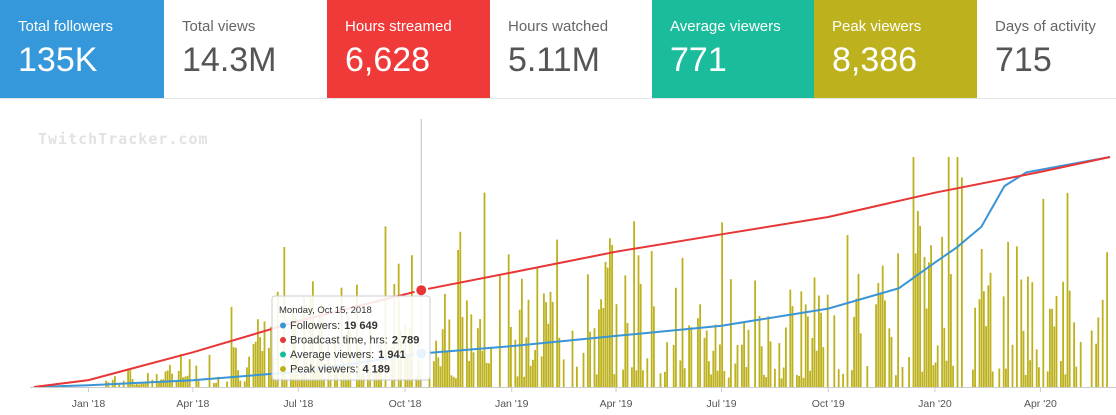 This screenshot has width=1116, height=415. I want to click on x-tick-label: Oct '18, so click(405, 404).